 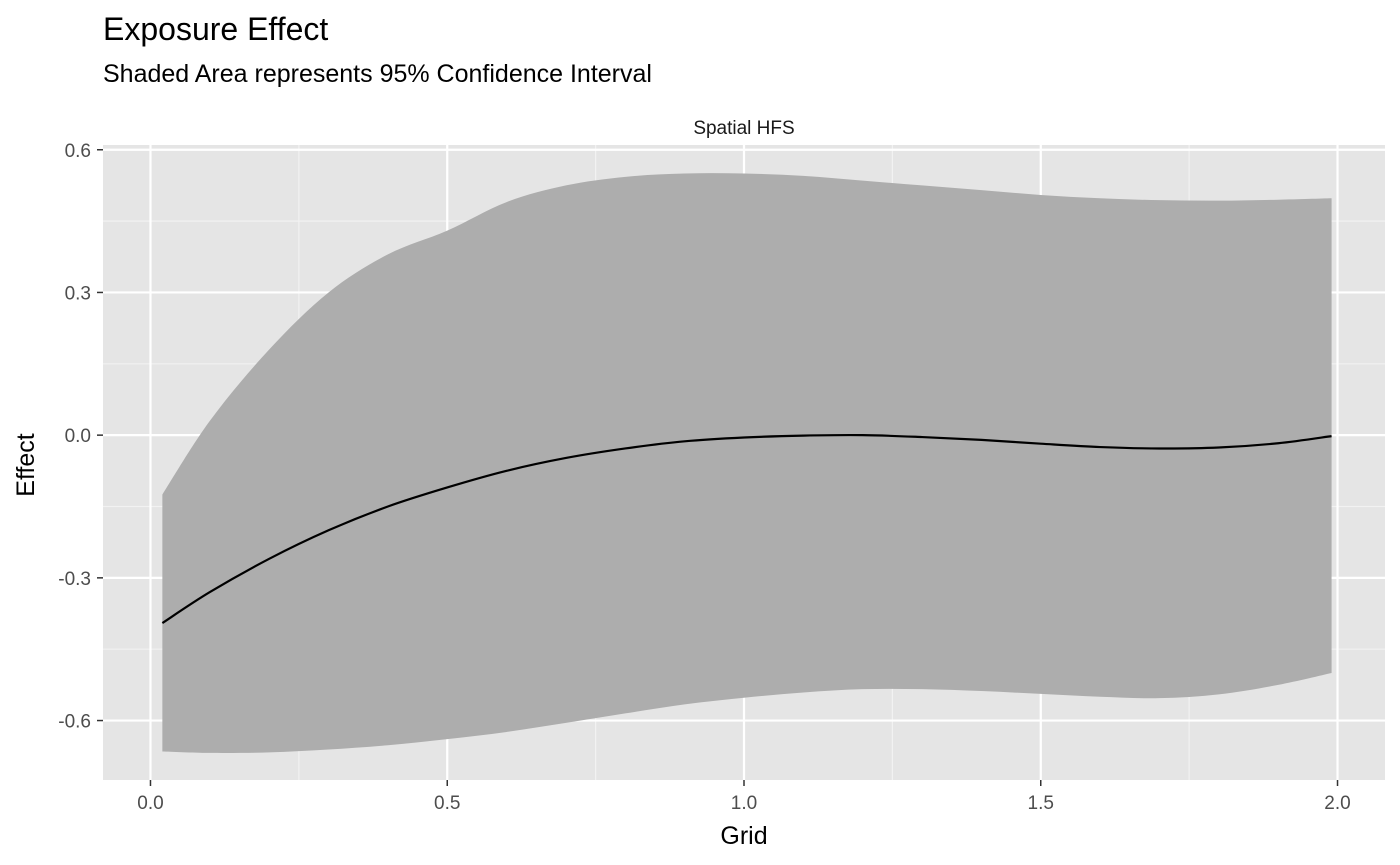 I want to click on x-tick-label: 0.0, so click(x=150, y=803).